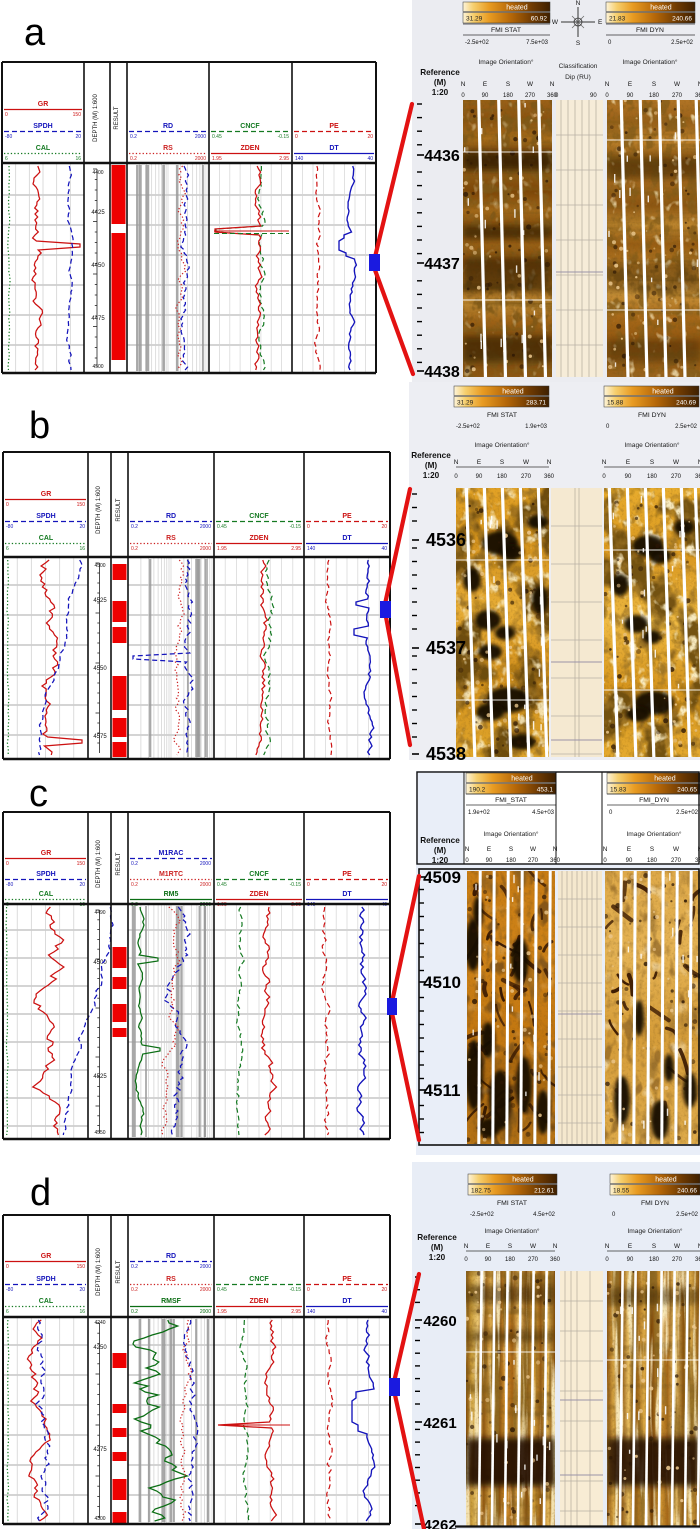  What do you see at coordinates (439, 1321) in the screenshot?
I see `svg-text: 4260` at bounding box center [439, 1321].